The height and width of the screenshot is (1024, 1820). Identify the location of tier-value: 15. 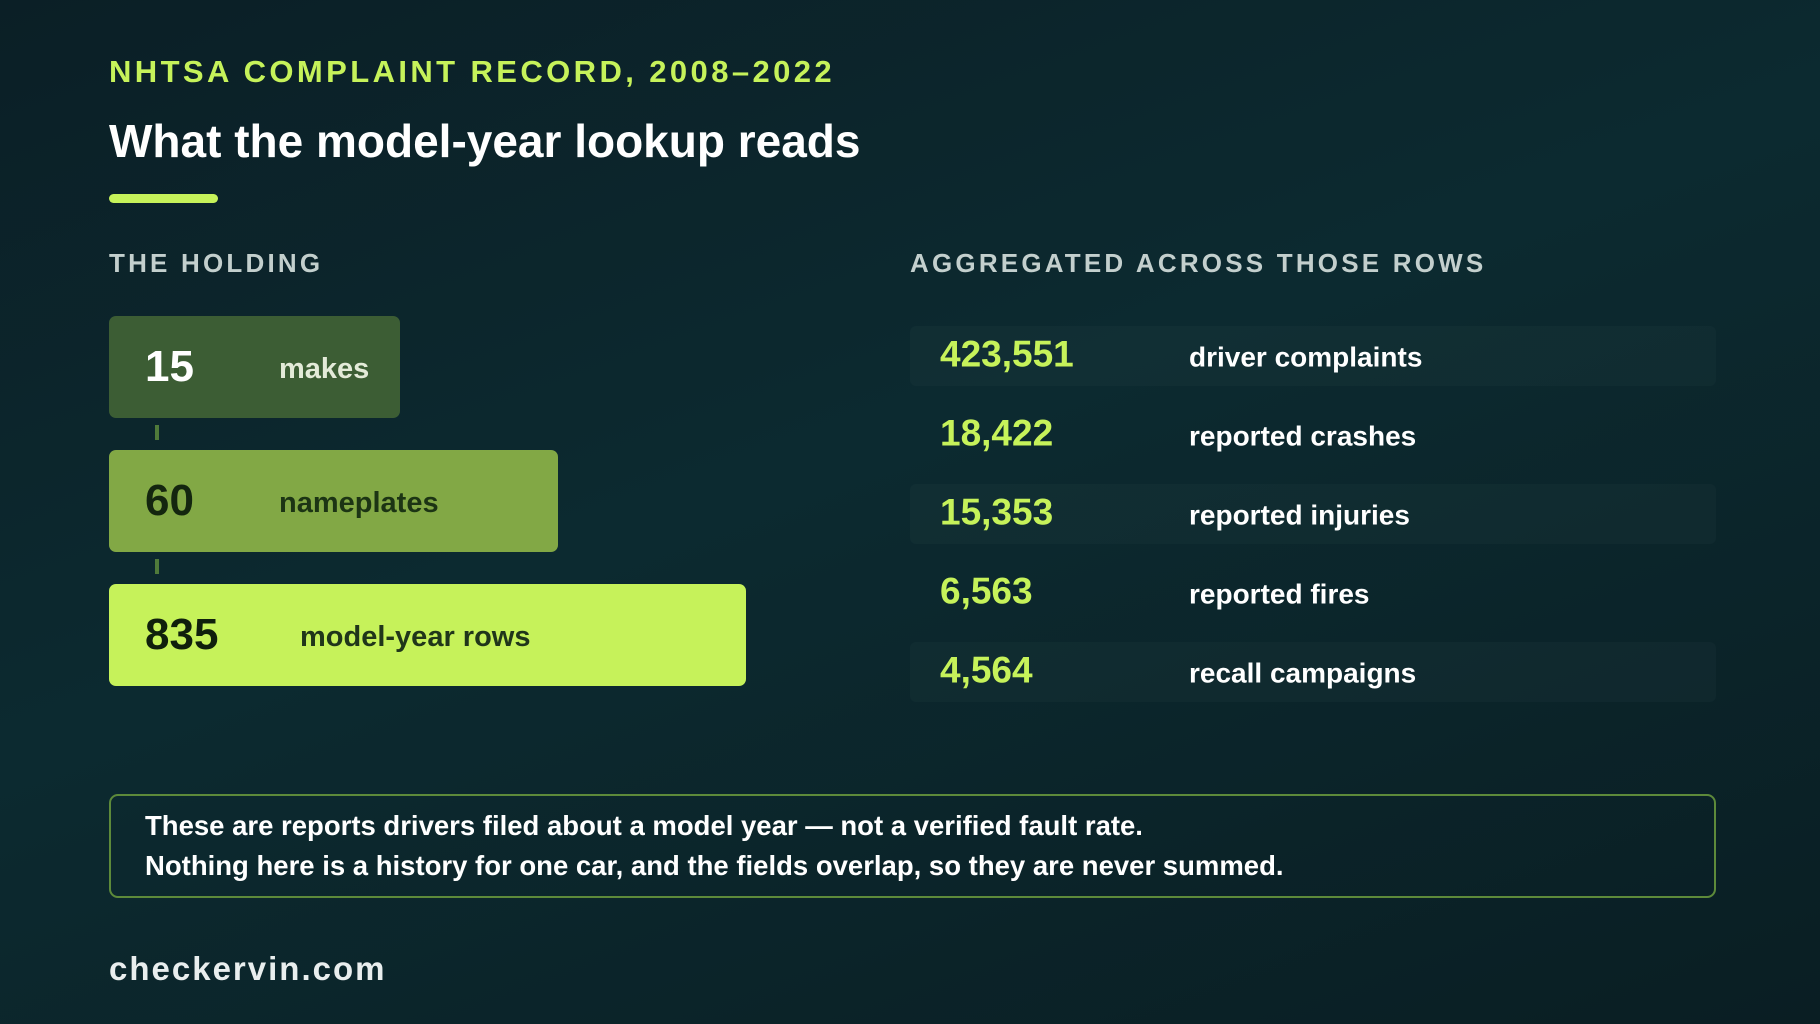
(169, 366).